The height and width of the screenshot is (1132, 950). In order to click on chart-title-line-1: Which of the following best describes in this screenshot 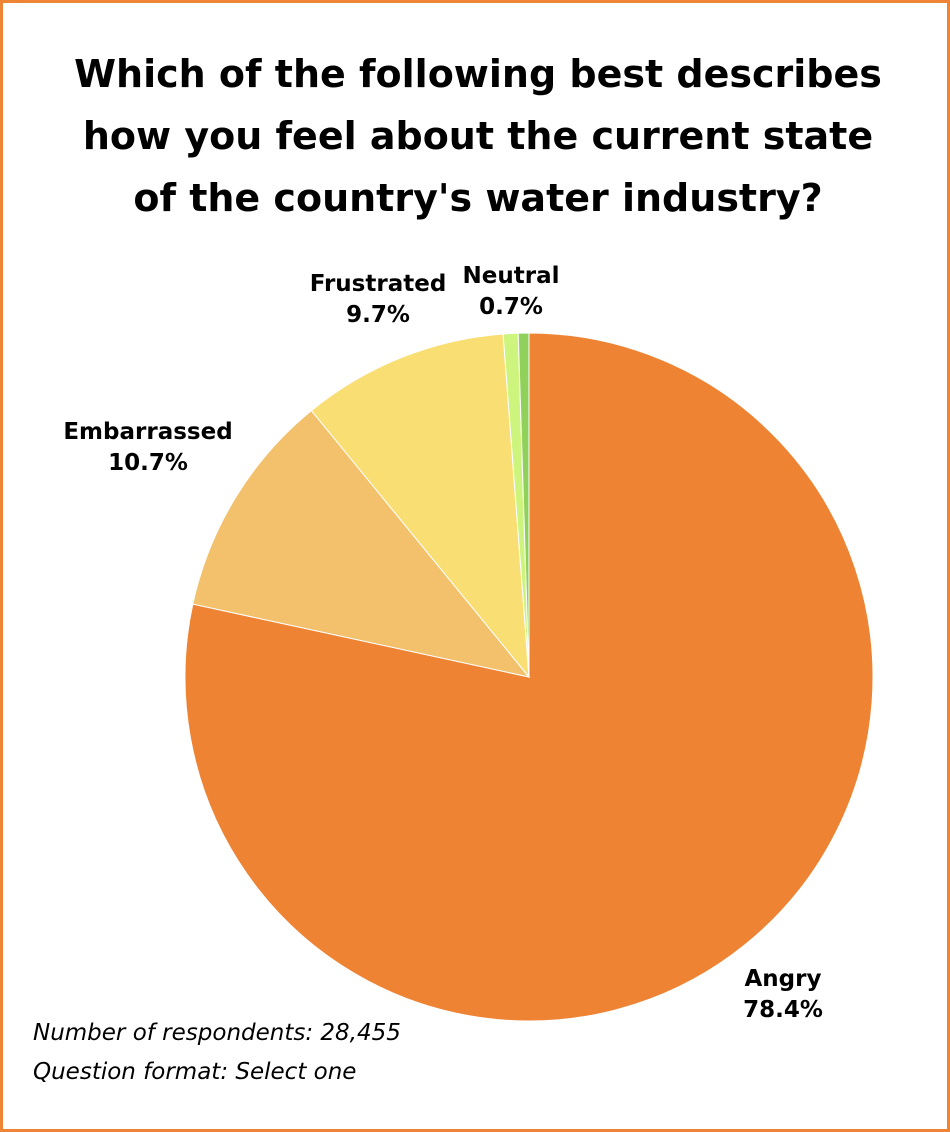, I will do `click(478, 74)`.